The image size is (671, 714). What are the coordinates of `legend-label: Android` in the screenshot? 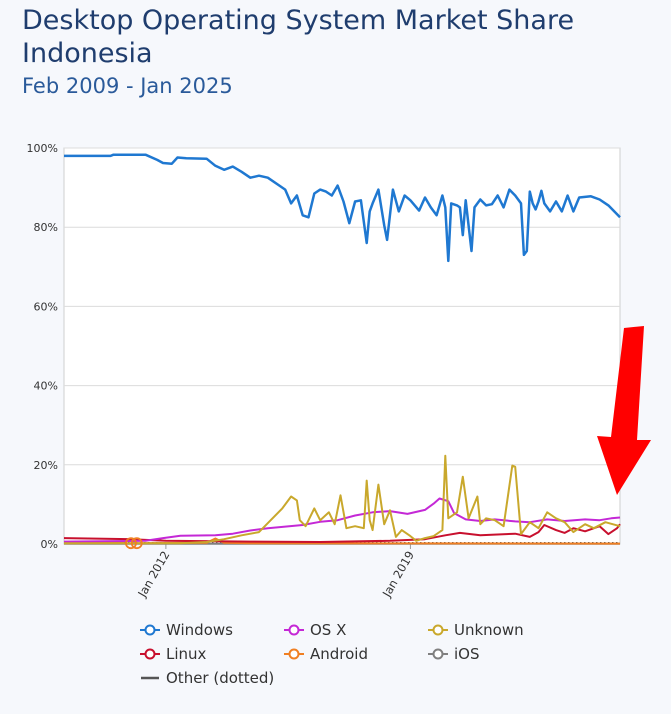 It's located at (339, 654).